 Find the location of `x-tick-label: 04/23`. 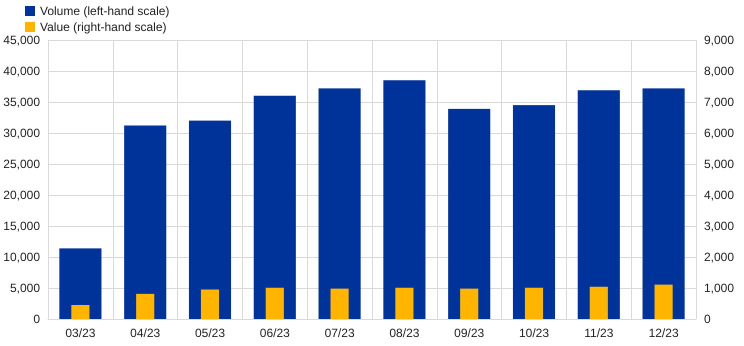

x-tick-label: 04/23 is located at coordinates (145, 333).